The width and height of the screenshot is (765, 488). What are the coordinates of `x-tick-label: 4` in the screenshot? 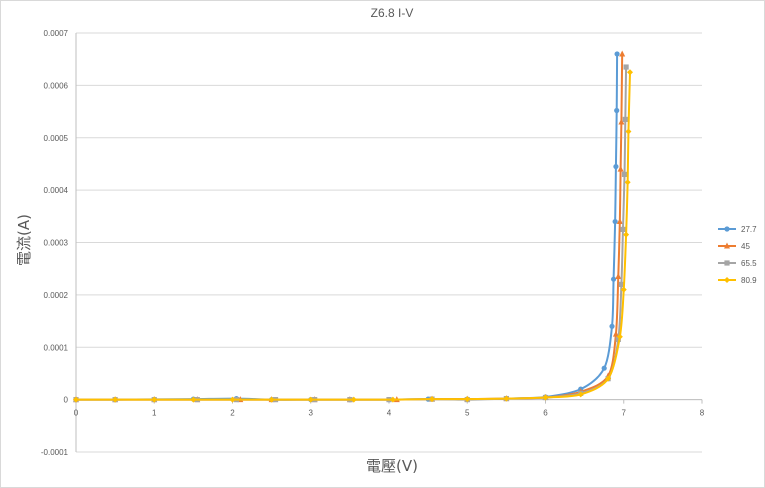 It's located at (389, 413).